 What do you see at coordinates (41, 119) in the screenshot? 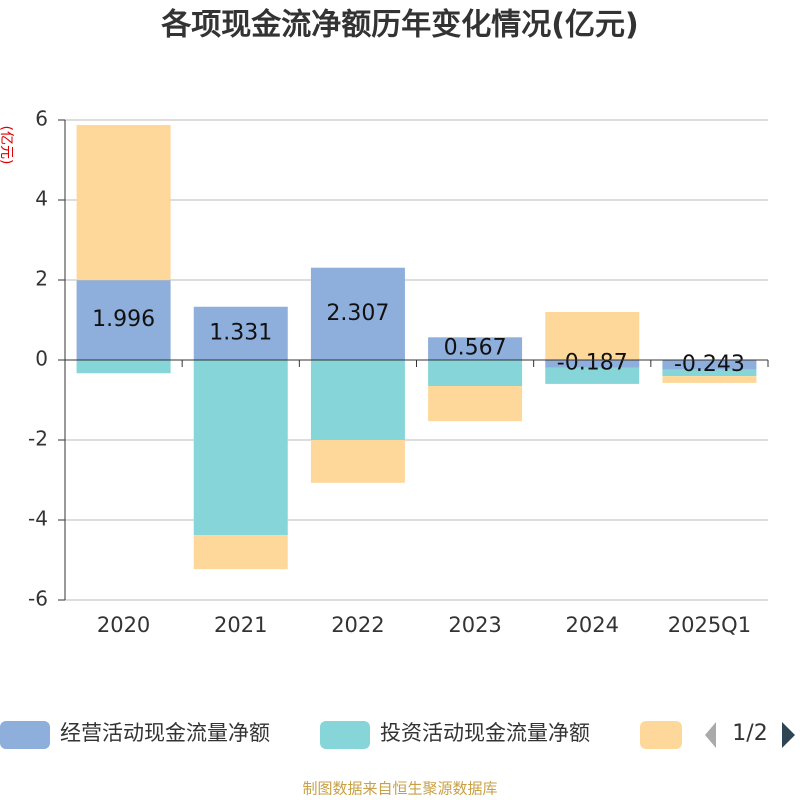
I see `y-tick-label: 6` at bounding box center [41, 119].